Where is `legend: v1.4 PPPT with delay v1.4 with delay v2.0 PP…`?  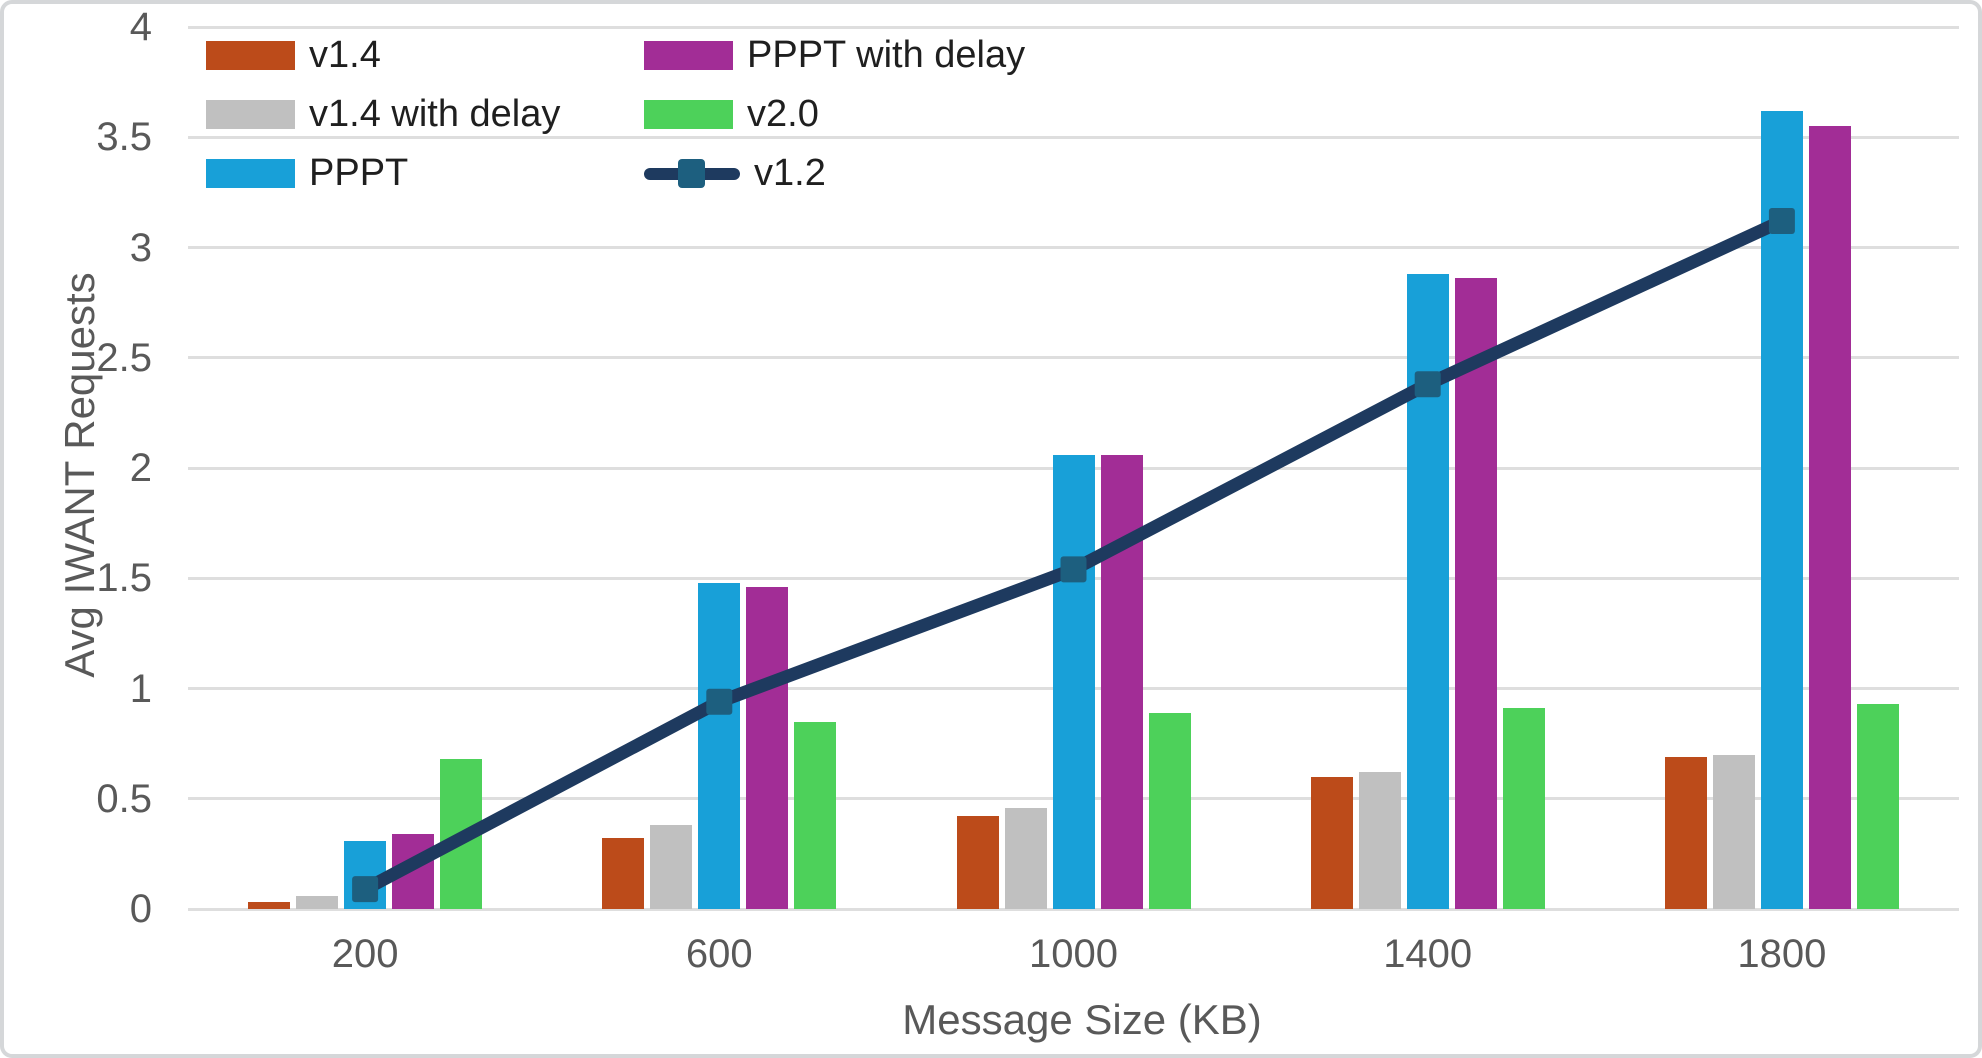
legend: v1.4 PPPT with delay v1.4 with delay v2.0 PP… is located at coordinates (616, 125).